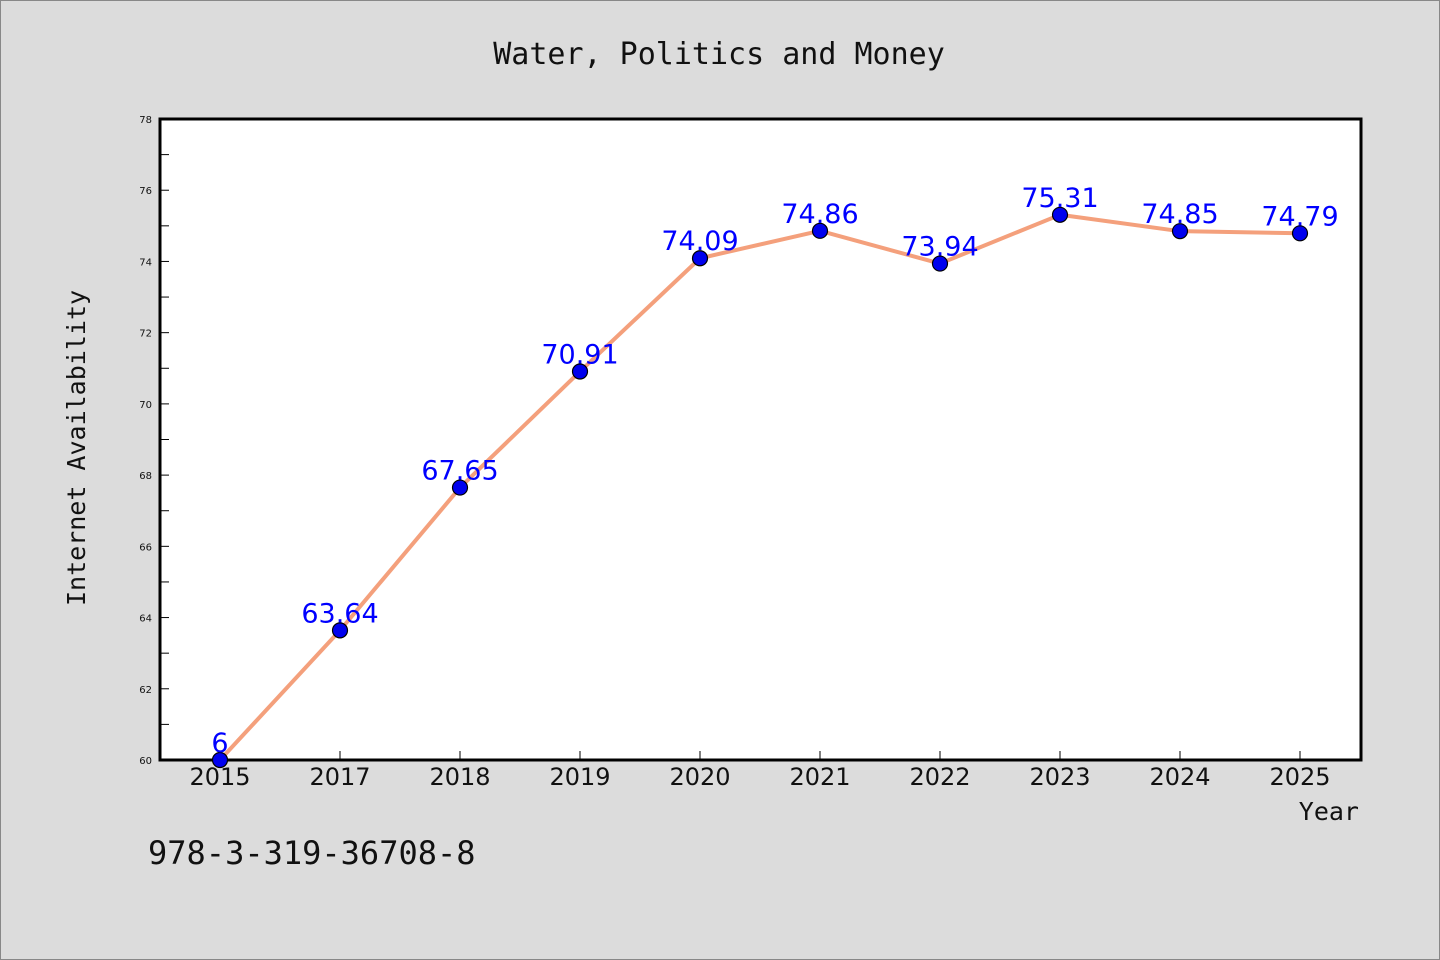  Describe the element at coordinates (699, 777) in the screenshot. I see `x-tick-label: 2020` at that location.